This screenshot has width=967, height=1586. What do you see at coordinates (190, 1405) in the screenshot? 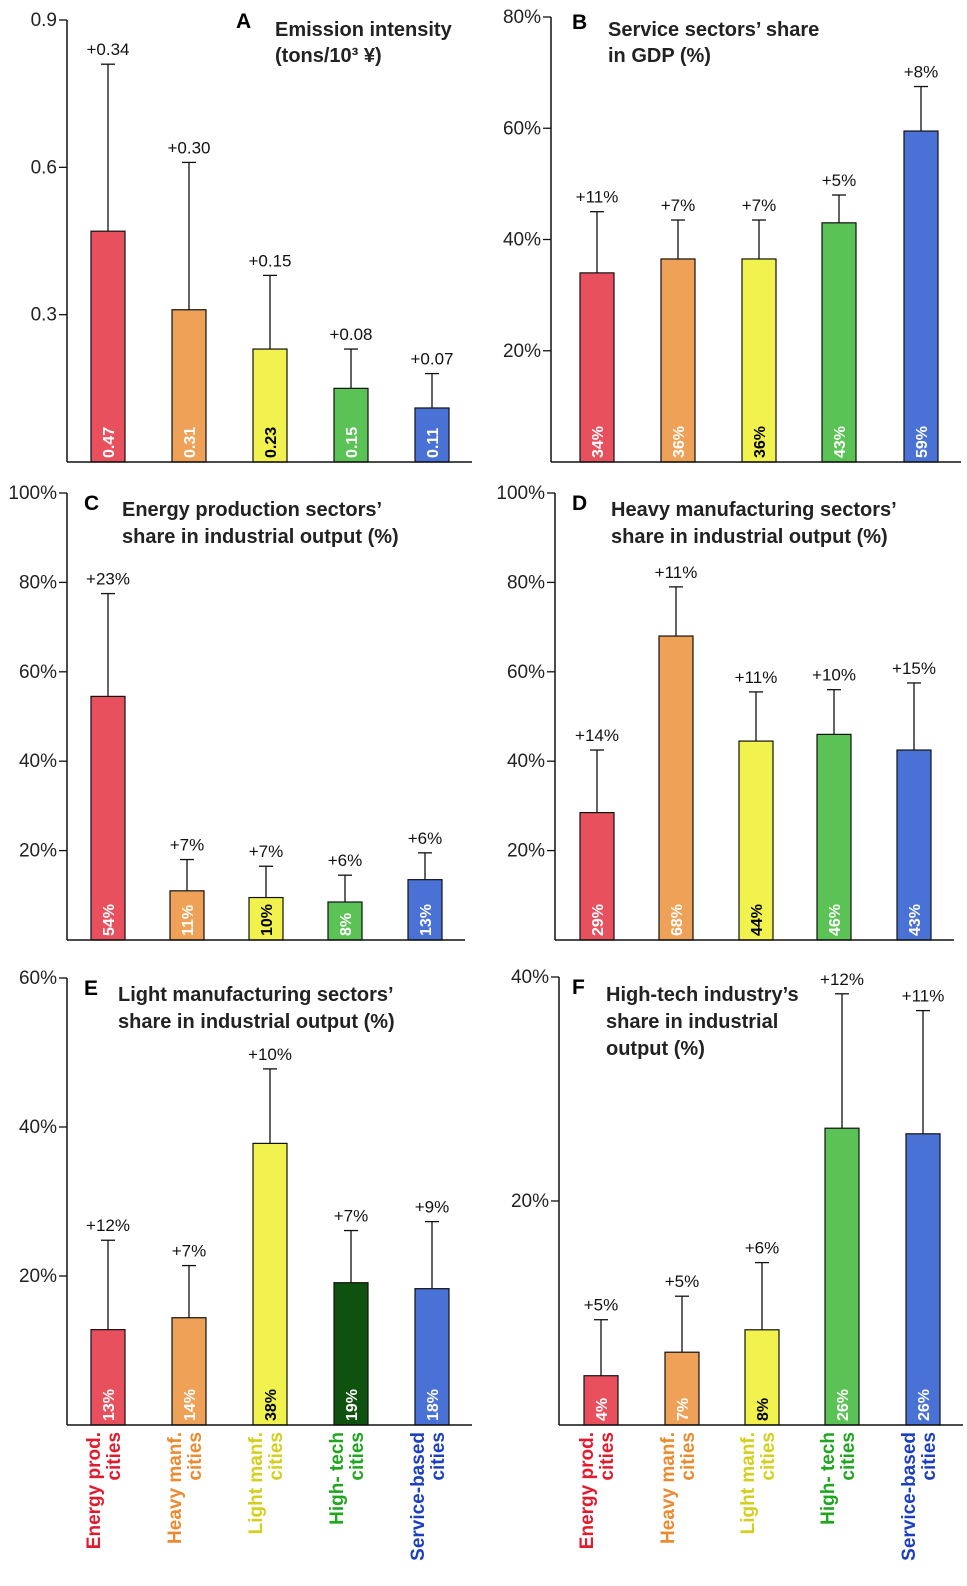
I see `value-label: 14%` at bounding box center [190, 1405].